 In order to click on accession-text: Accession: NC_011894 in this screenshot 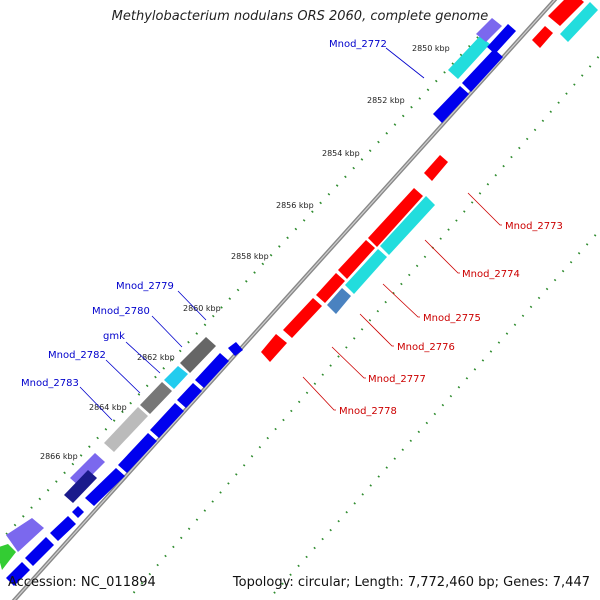, I will do `click(82, 582)`.